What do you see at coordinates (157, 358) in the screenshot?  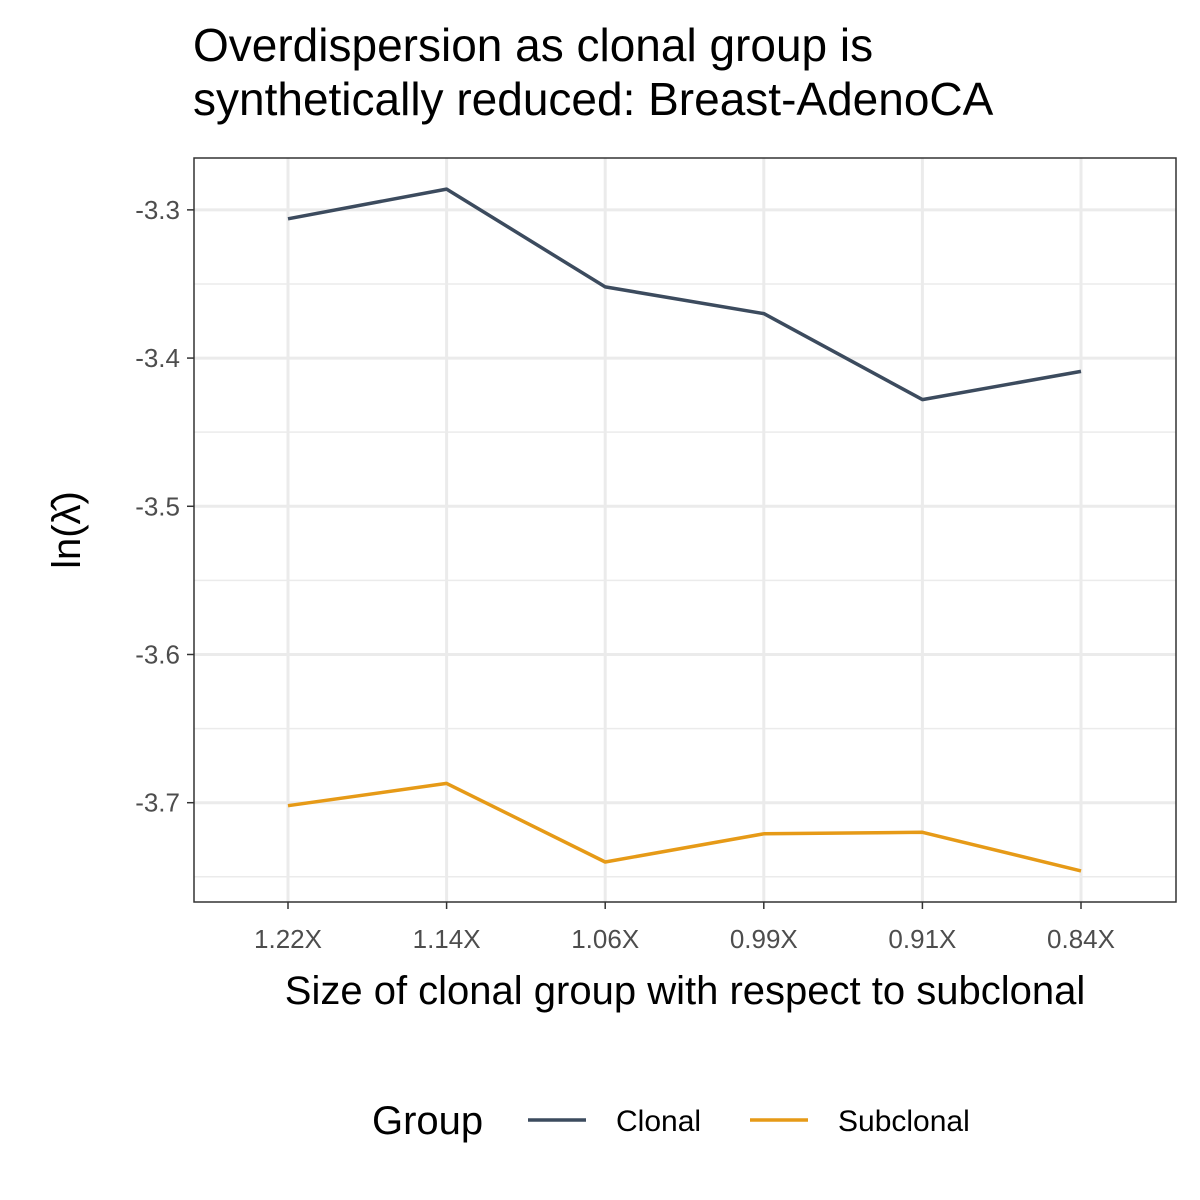 I see `y-tick-label: -3.4` at bounding box center [157, 358].